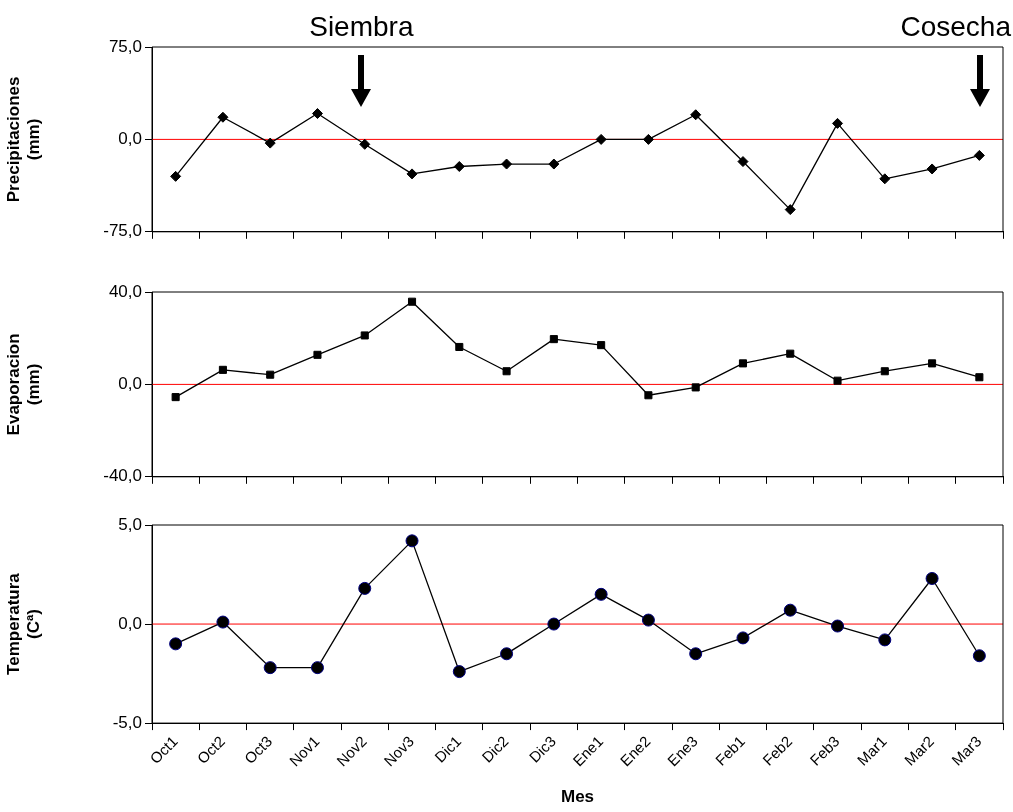  I want to click on x-axis-title: Mes, so click(577, 797).